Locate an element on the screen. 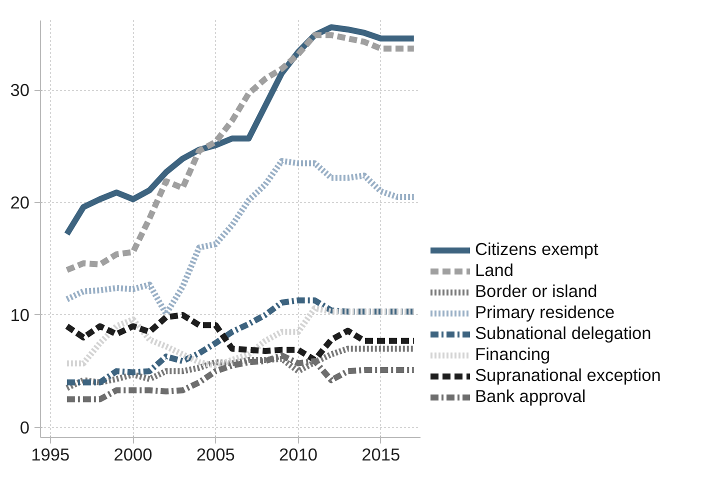 The height and width of the screenshot is (477, 706). y-tick-label: 30 is located at coordinates (20, 90).